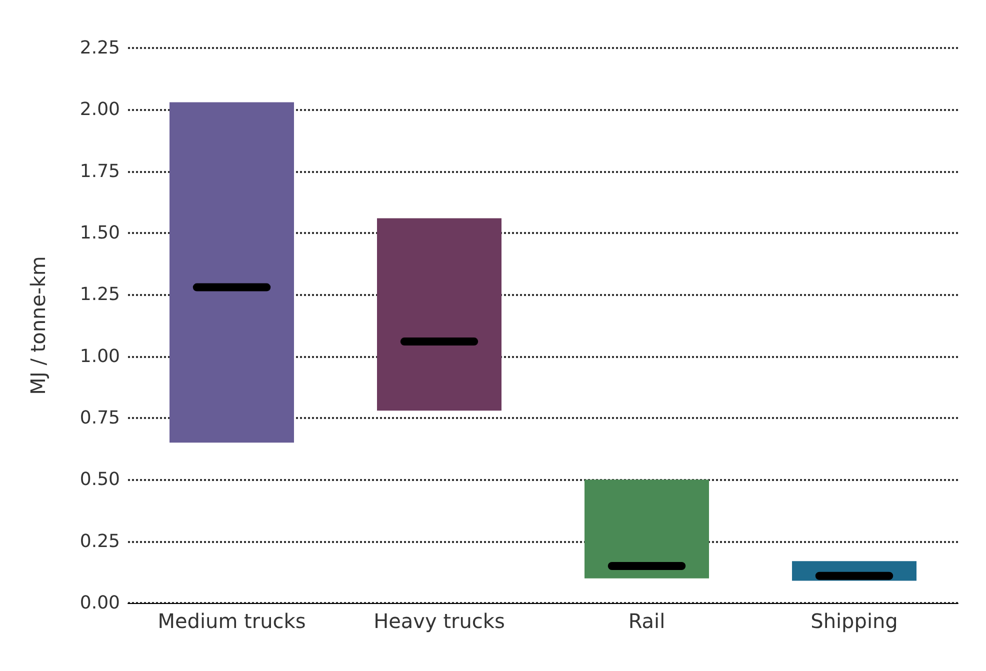 Image resolution: width=986 pixels, height=671 pixels. Describe the element at coordinates (100, 603) in the screenshot. I see `y-tick-label: 0.00` at that location.